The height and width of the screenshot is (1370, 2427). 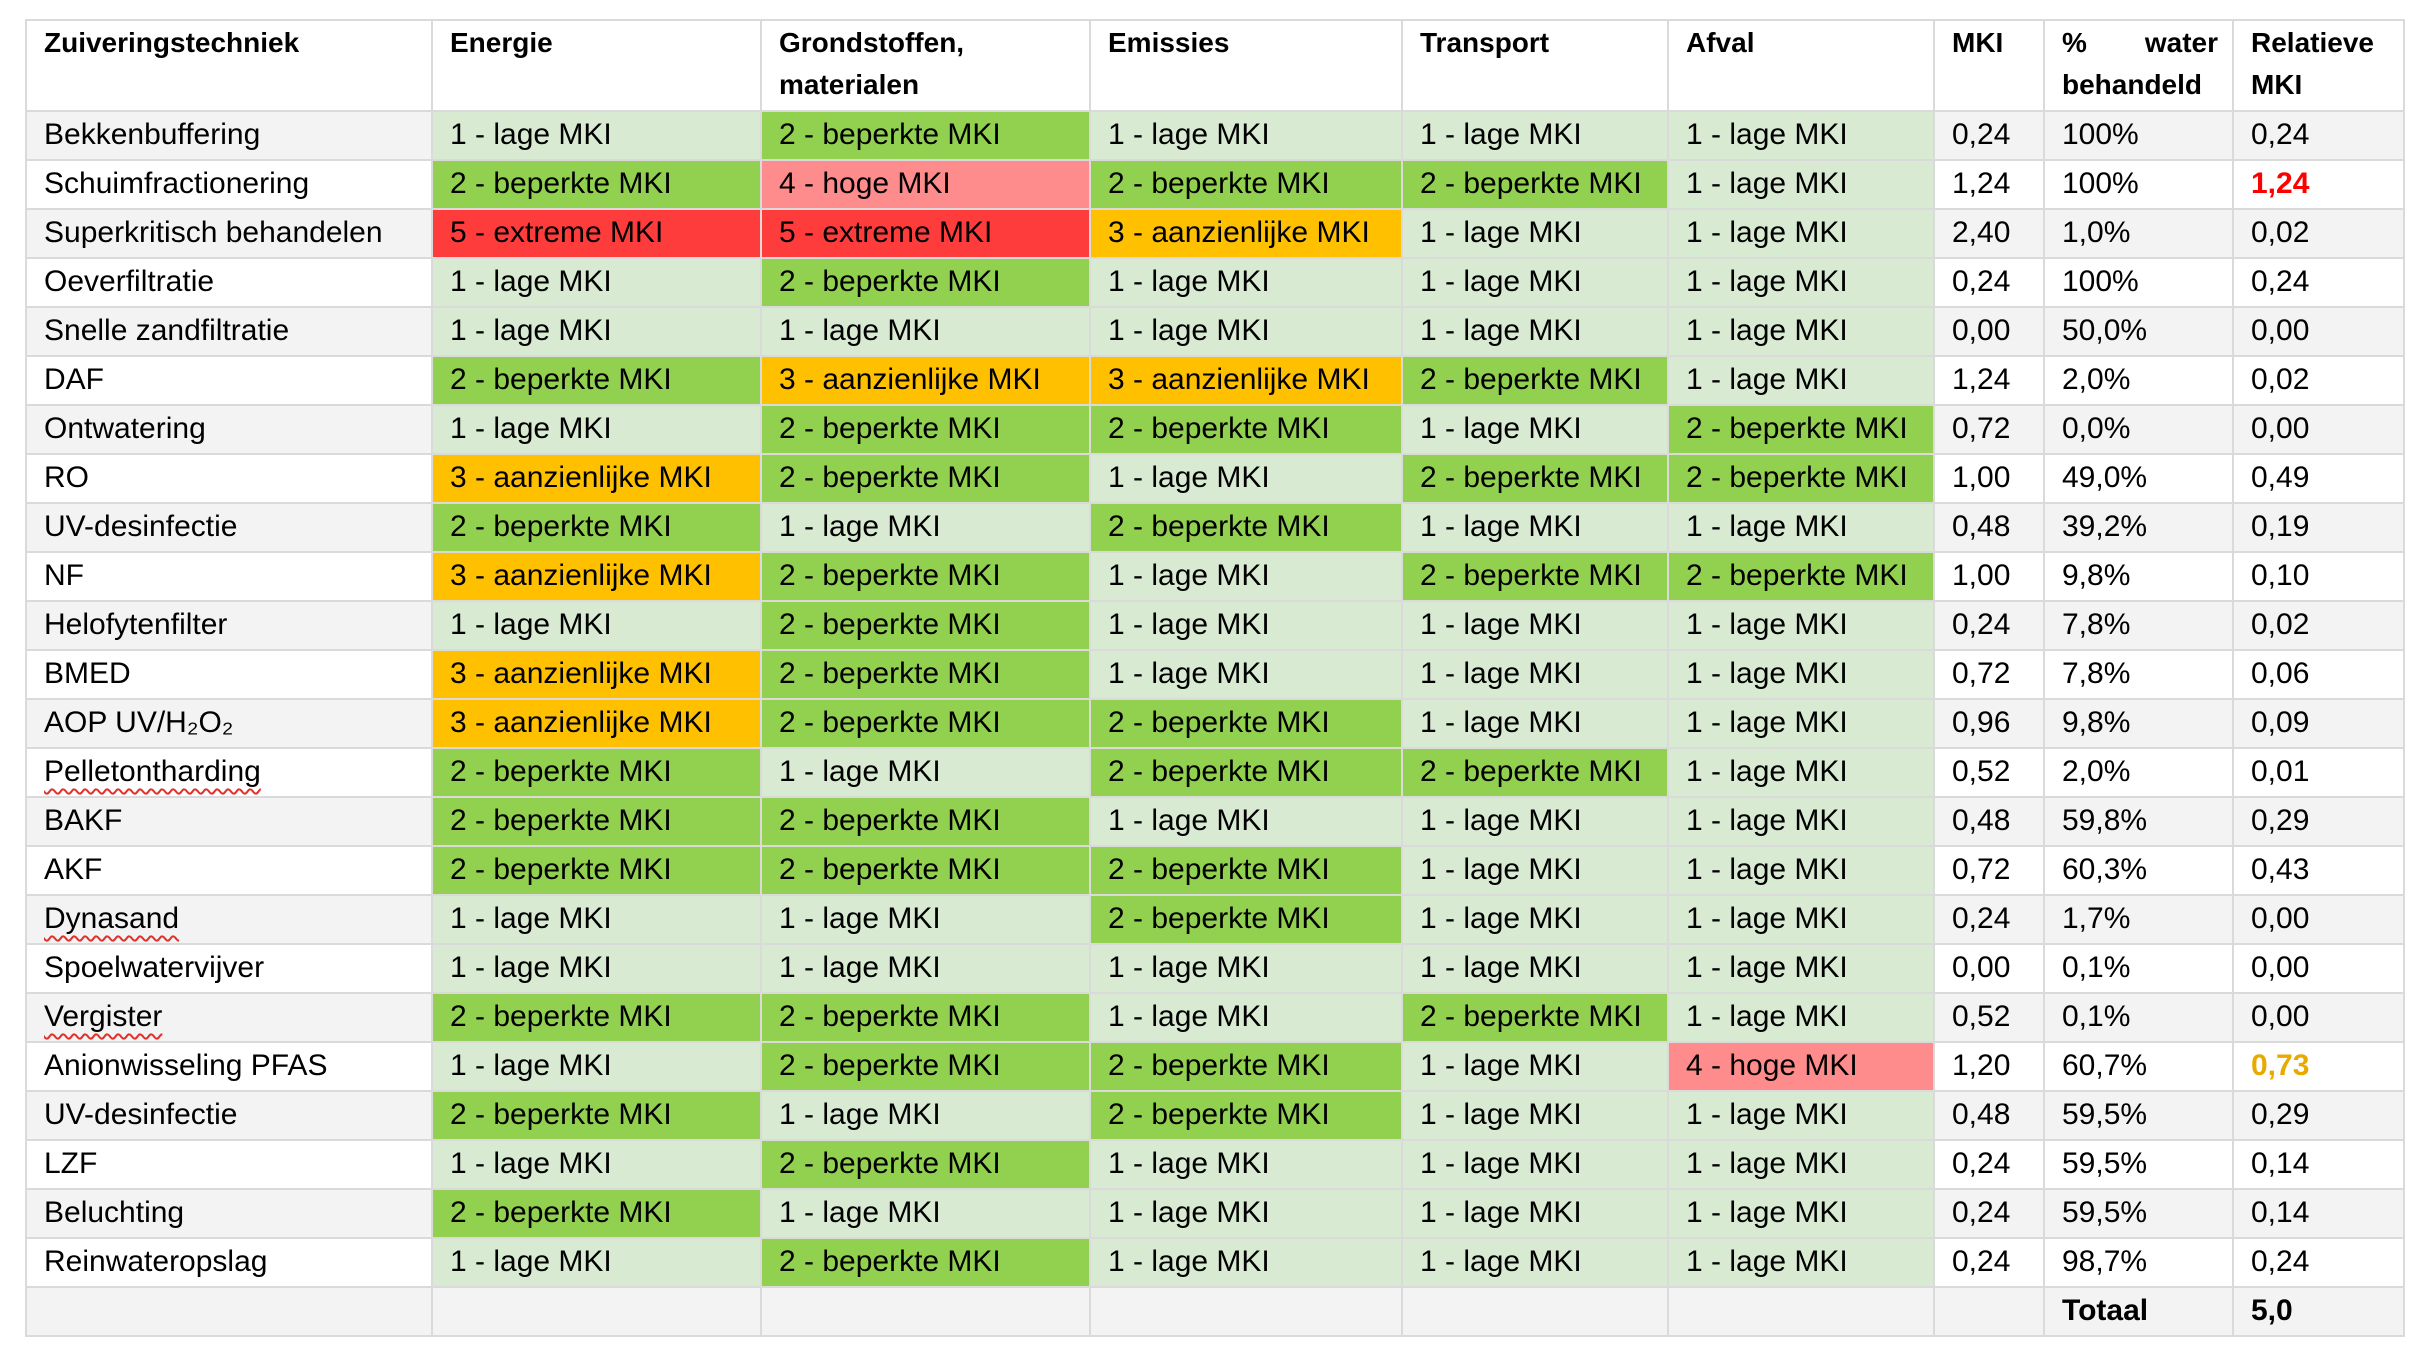 I want to click on grondstoffen-score-cell: 3 - aanzienlijke MKI, so click(x=926, y=381).